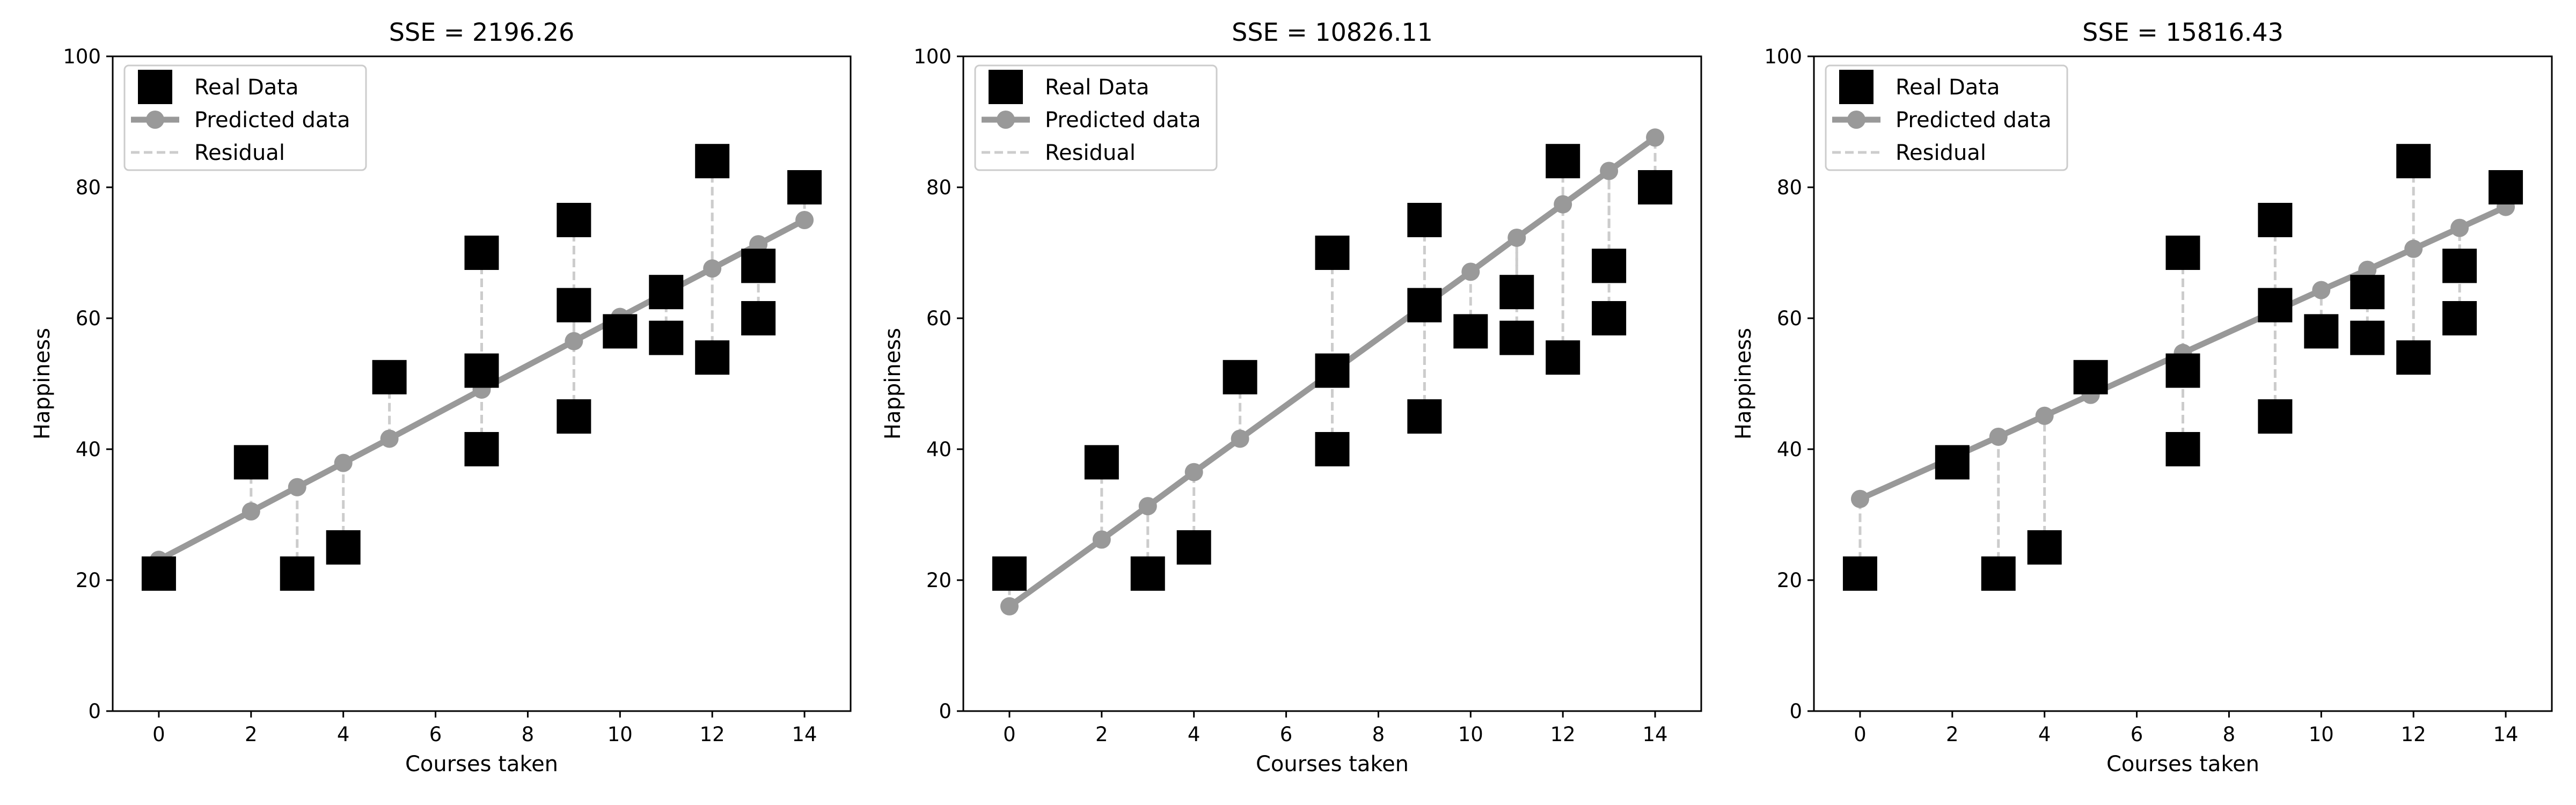 This screenshot has height=805, width=2576. What do you see at coordinates (1470, 734) in the screenshot?
I see `x-tick-label: 10` at bounding box center [1470, 734].